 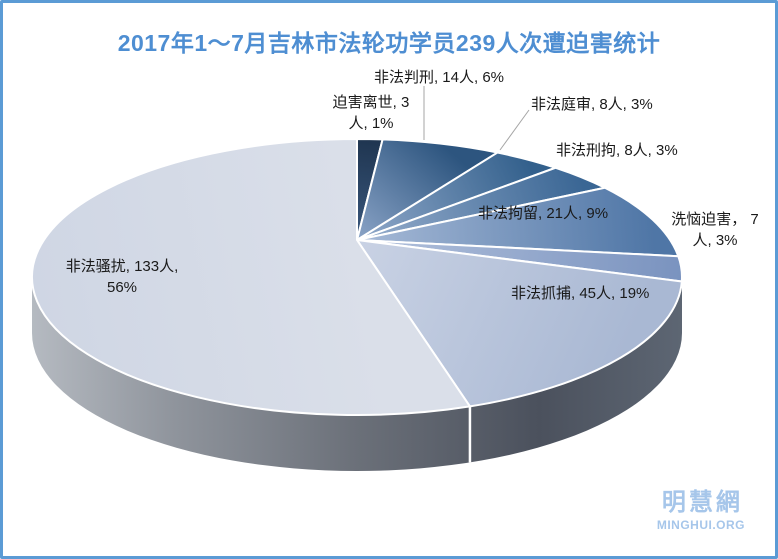 I want to click on leader-line, so click(x=514, y=130).